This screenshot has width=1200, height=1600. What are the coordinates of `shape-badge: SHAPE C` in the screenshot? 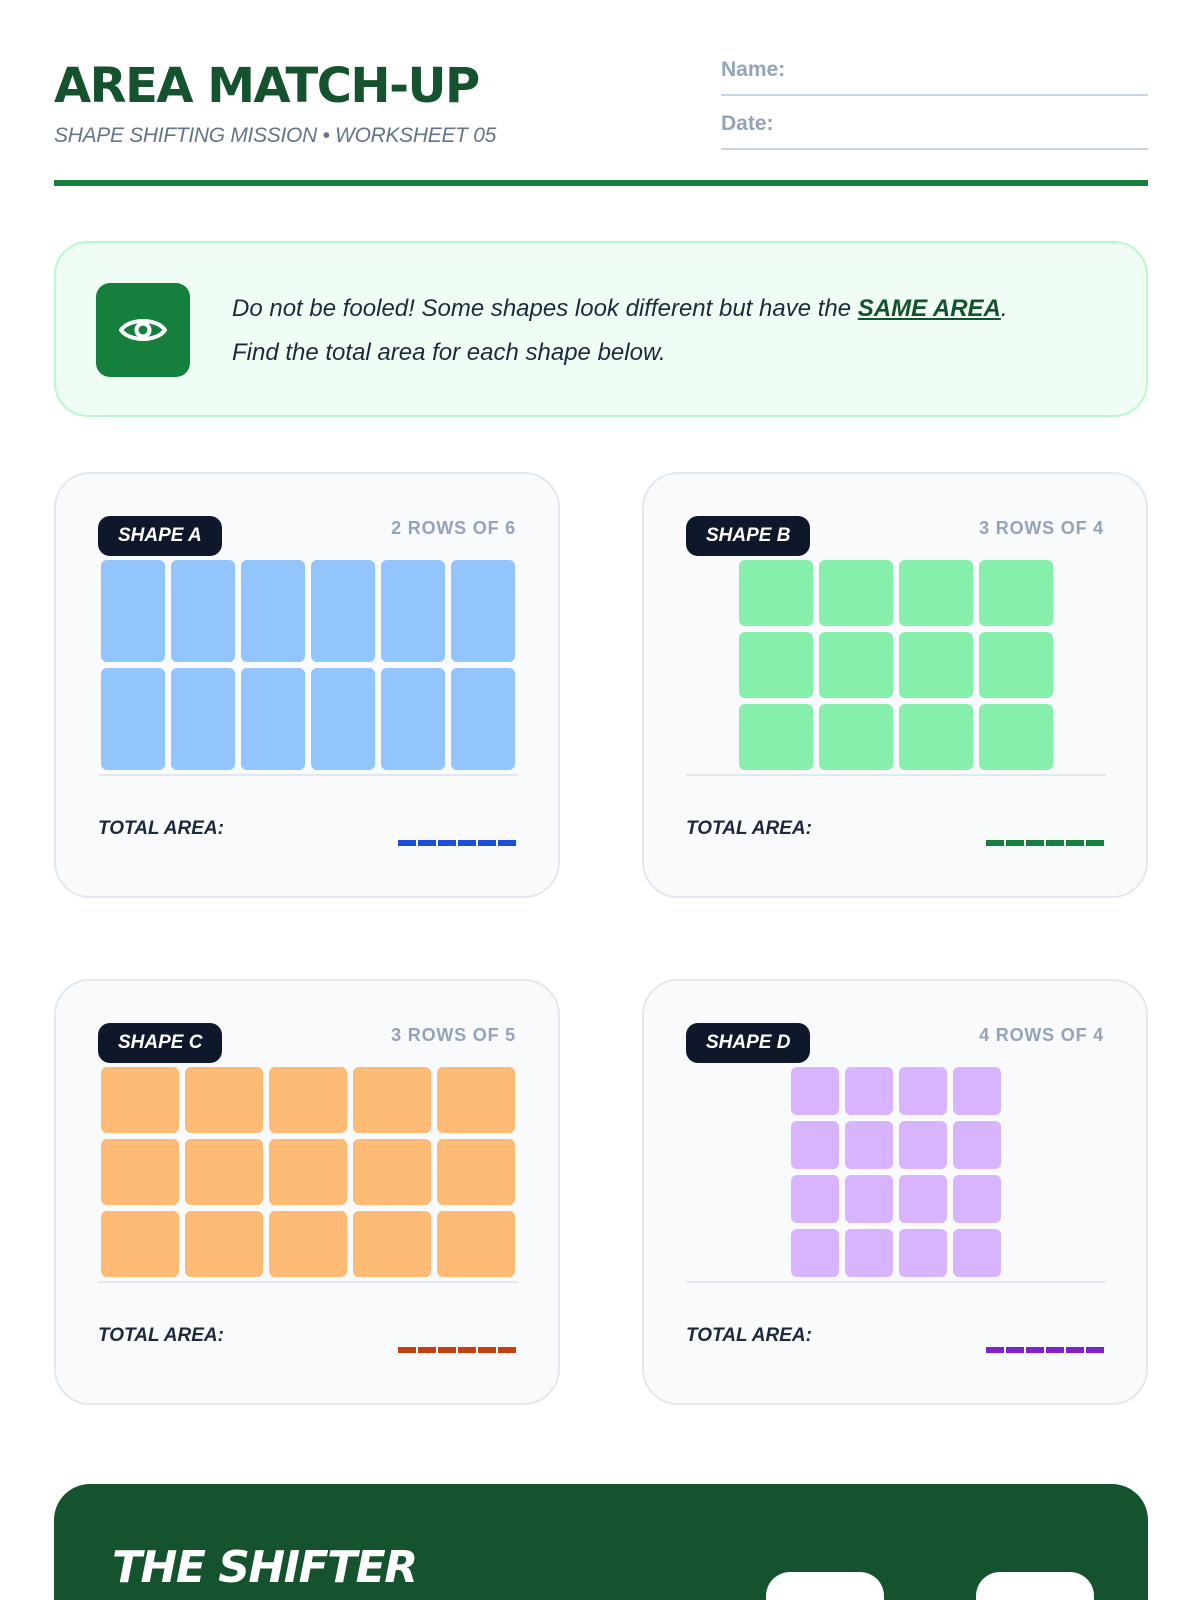 It's located at (160, 1043).